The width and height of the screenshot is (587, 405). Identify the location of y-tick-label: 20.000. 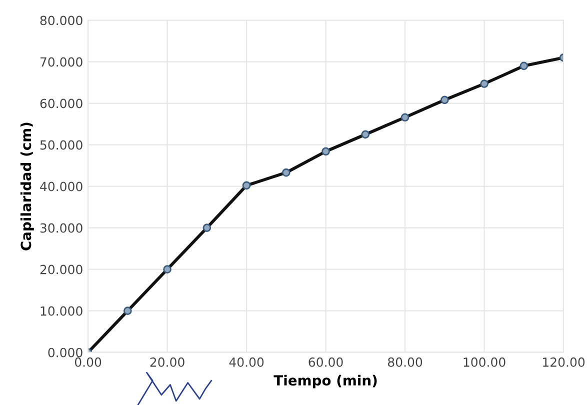
(61, 269).